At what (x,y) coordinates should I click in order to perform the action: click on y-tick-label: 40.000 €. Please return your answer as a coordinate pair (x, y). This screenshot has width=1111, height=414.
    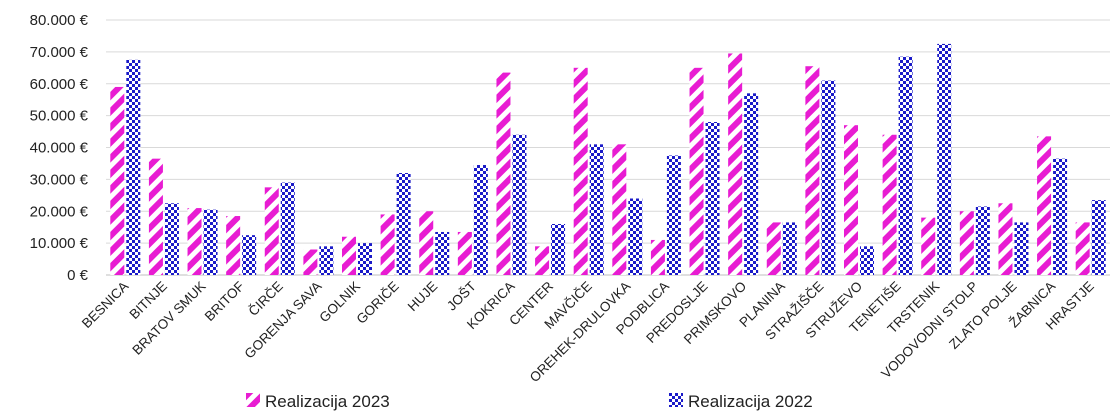
    Looking at the image, I should click on (59, 148).